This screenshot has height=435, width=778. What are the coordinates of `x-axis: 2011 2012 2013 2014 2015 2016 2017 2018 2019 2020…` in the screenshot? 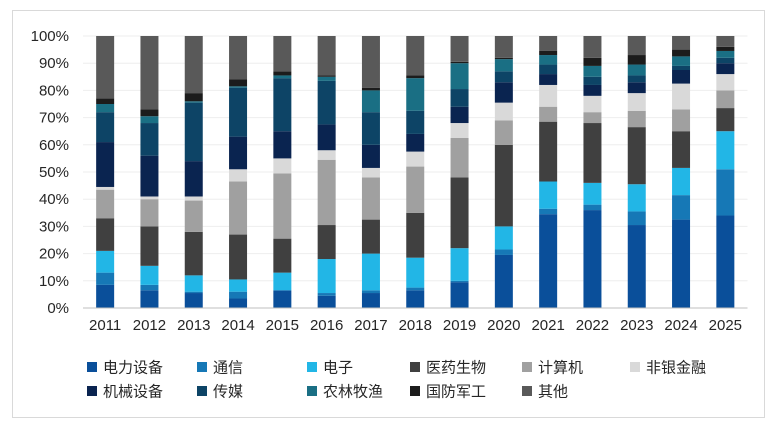 It's located at (415, 325).